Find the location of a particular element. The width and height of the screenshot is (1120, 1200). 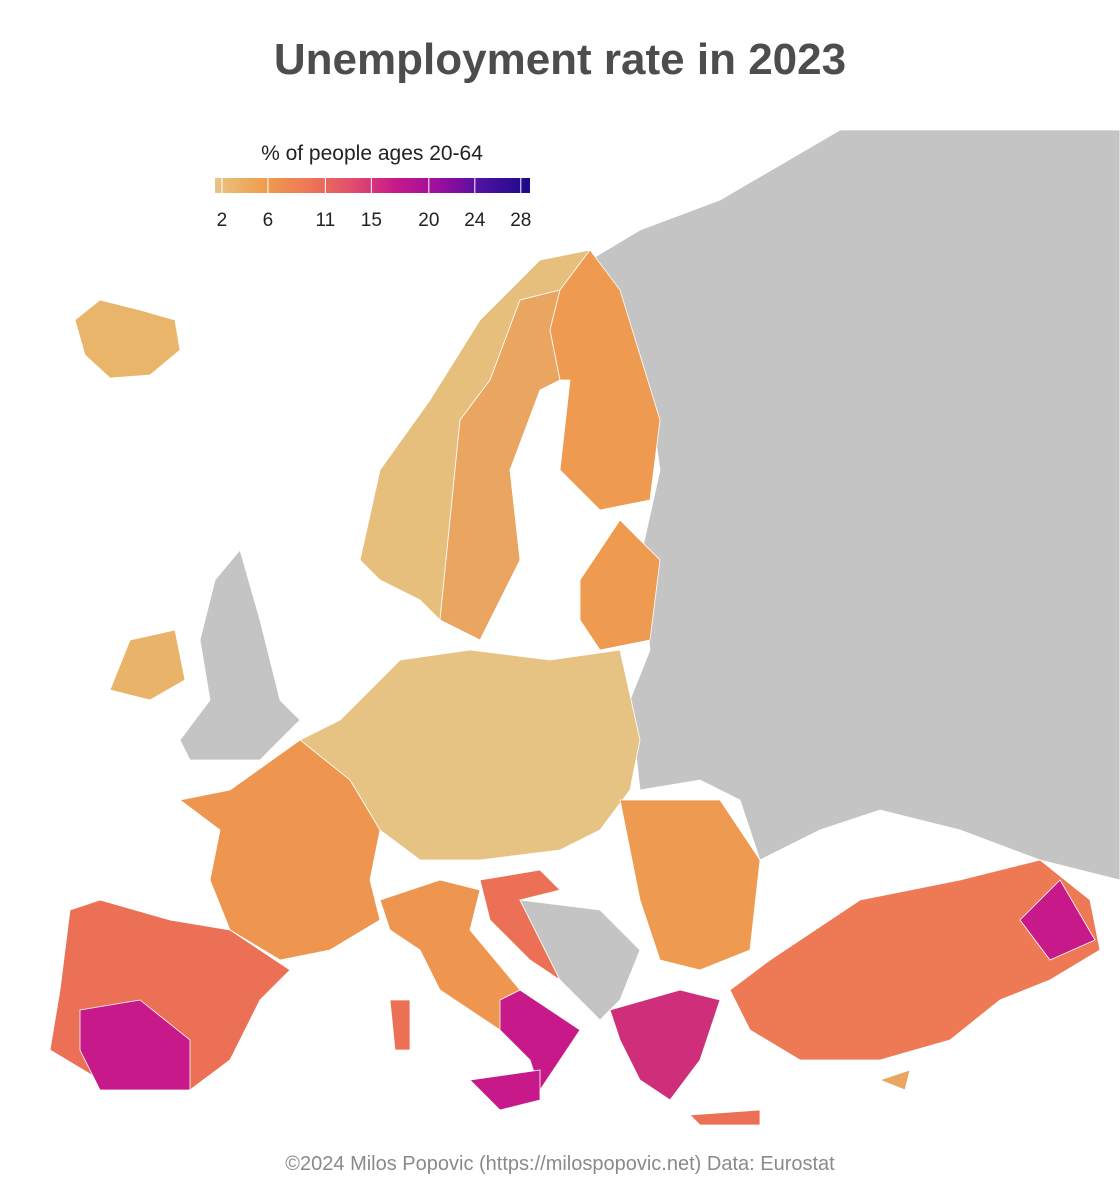

baltics is located at coordinates (620, 585).